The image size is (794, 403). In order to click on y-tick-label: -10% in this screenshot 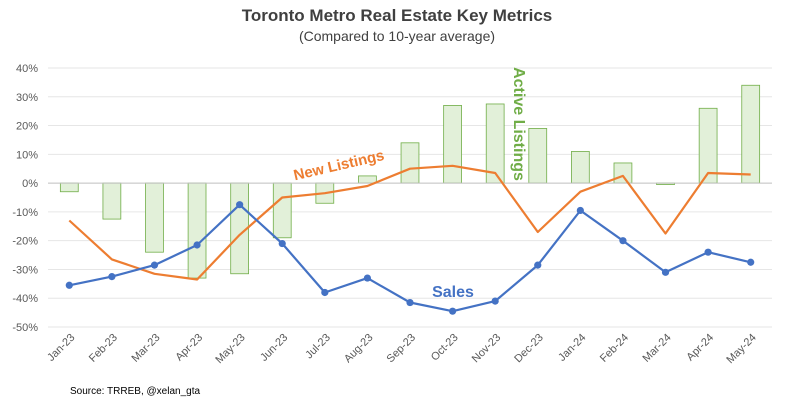, I will do `click(25, 213)`.